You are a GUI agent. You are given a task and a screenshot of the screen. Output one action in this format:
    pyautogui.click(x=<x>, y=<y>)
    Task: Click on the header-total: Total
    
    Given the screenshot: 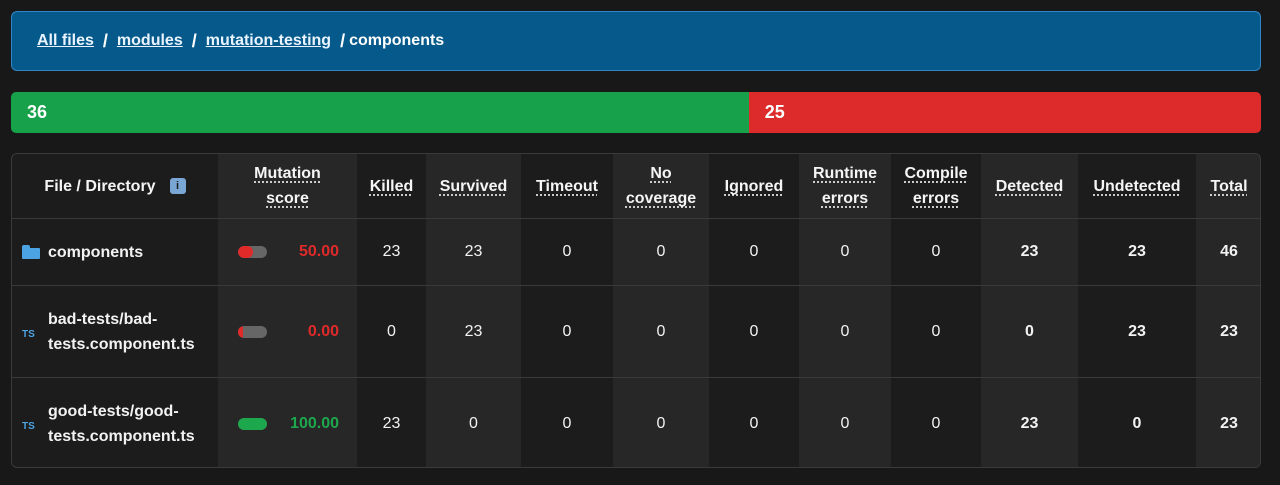 What is the action you would take?
    pyautogui.click(x=1228, y=186)
    